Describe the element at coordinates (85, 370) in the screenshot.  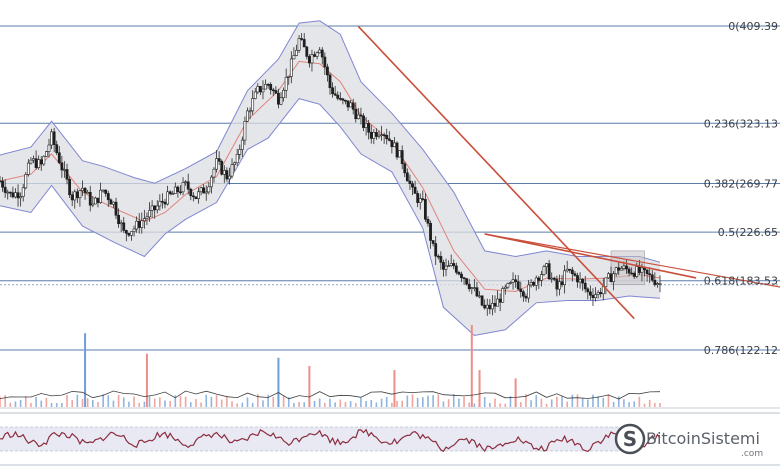
I see `volume-spike` at that location.